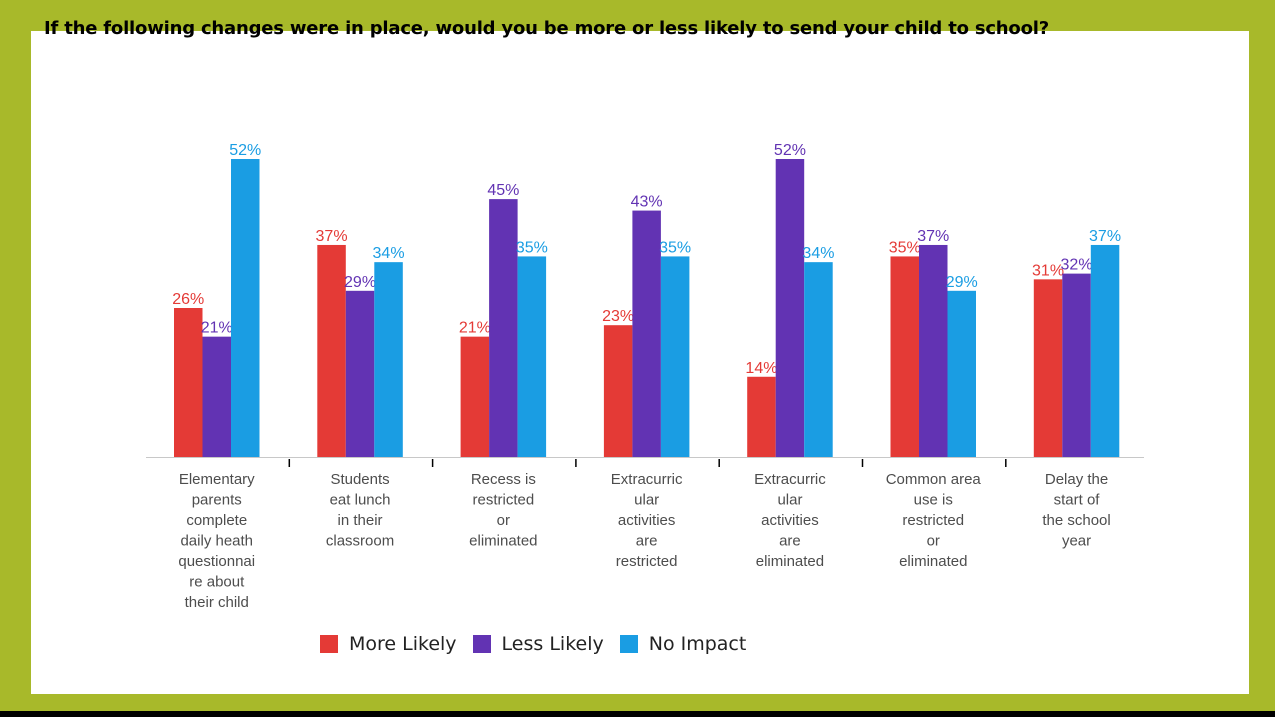  I want to click on data-label-no-impact-3: 35%, so click(675, 247).